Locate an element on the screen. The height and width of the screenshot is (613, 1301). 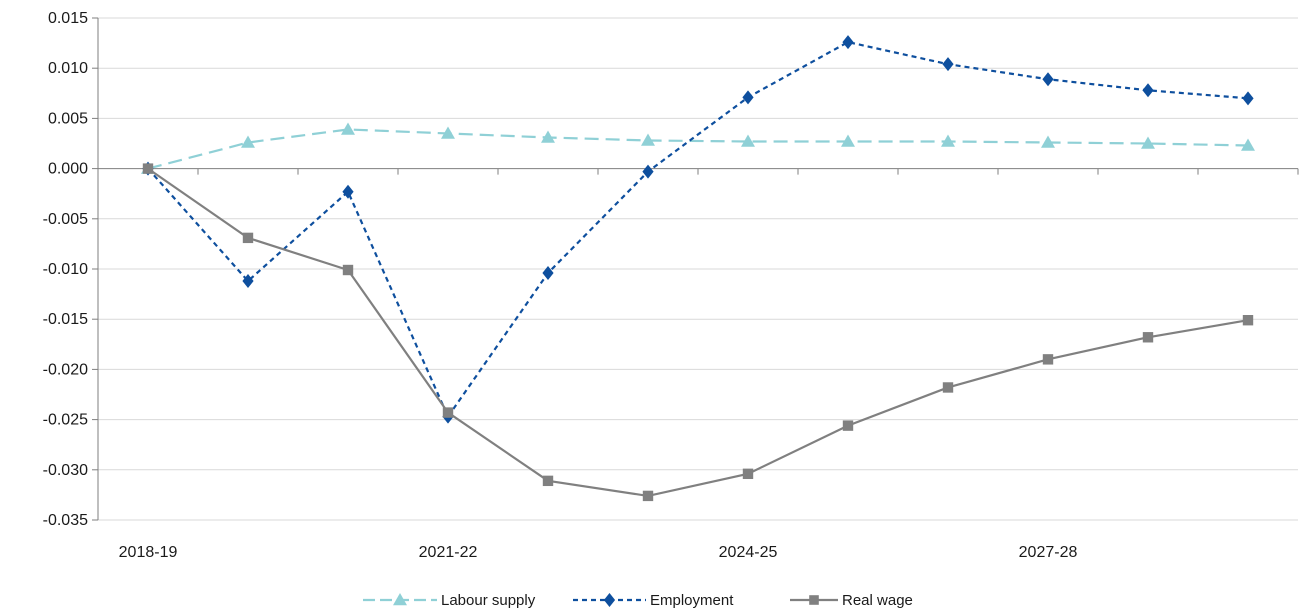
y-tick-label: 0.000 is located at coordinates (68, 169).